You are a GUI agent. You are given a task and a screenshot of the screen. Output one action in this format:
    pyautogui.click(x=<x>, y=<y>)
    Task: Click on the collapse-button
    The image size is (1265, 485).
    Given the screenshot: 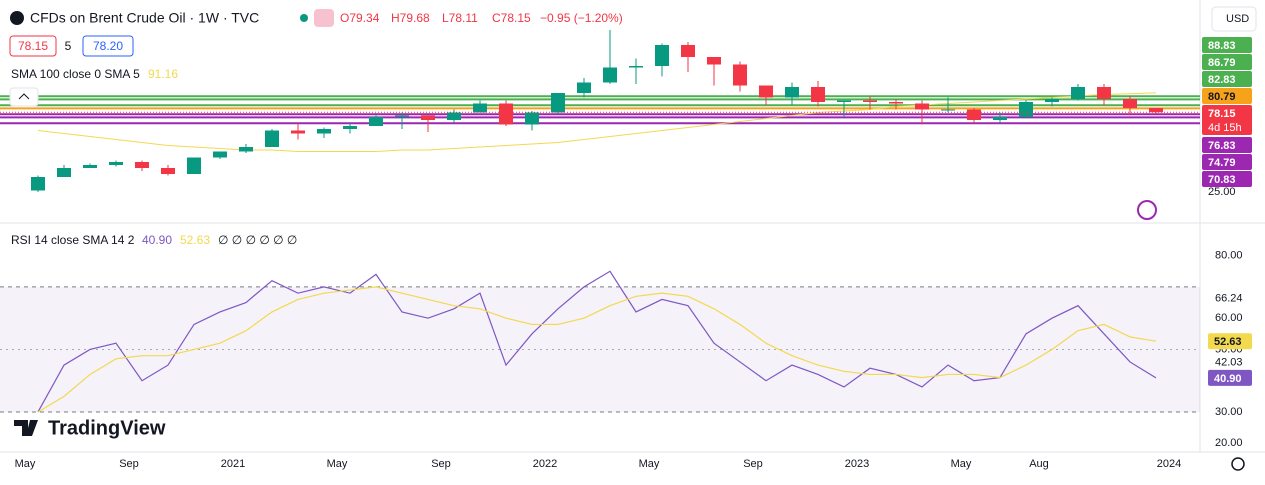 What is the action you would take?
    pyautogui.click(x=24, y=97)
    